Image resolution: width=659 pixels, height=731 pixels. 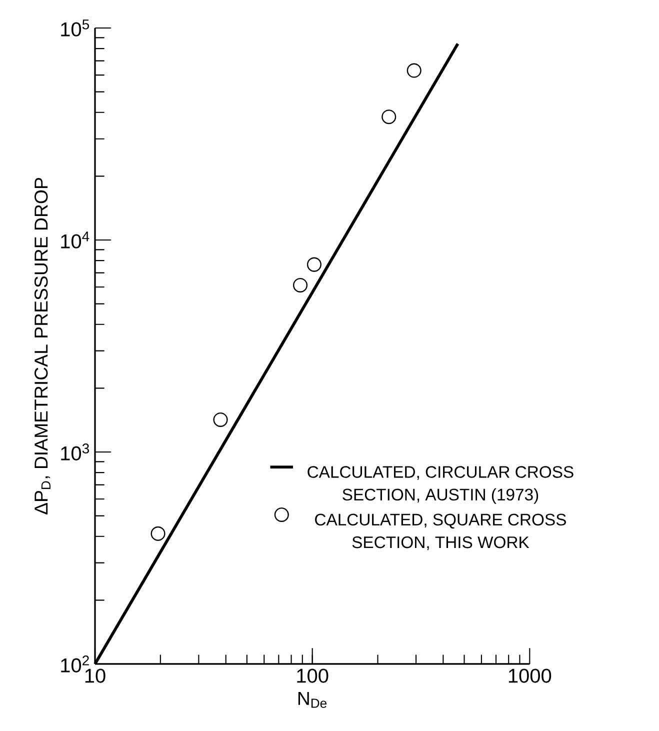 What do you see at coordinates (530, 675) in the screenshot?
I see `x-tick-label: 1000` at bounding box center [530, 675].